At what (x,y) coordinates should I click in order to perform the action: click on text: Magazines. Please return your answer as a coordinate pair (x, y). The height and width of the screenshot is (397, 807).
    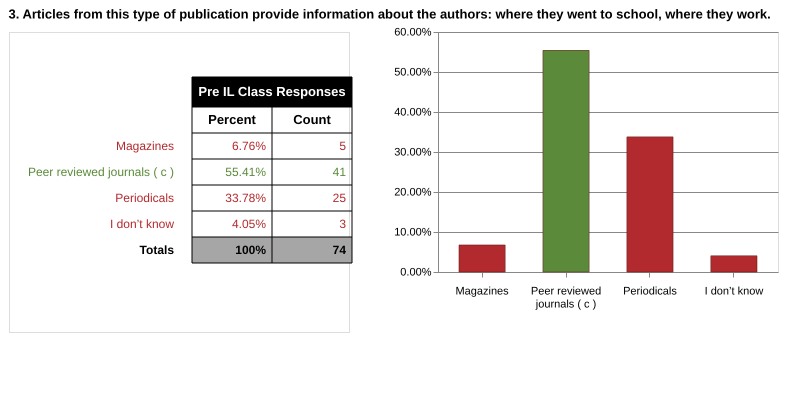
    Looking at the image, I should click on (145, 146).